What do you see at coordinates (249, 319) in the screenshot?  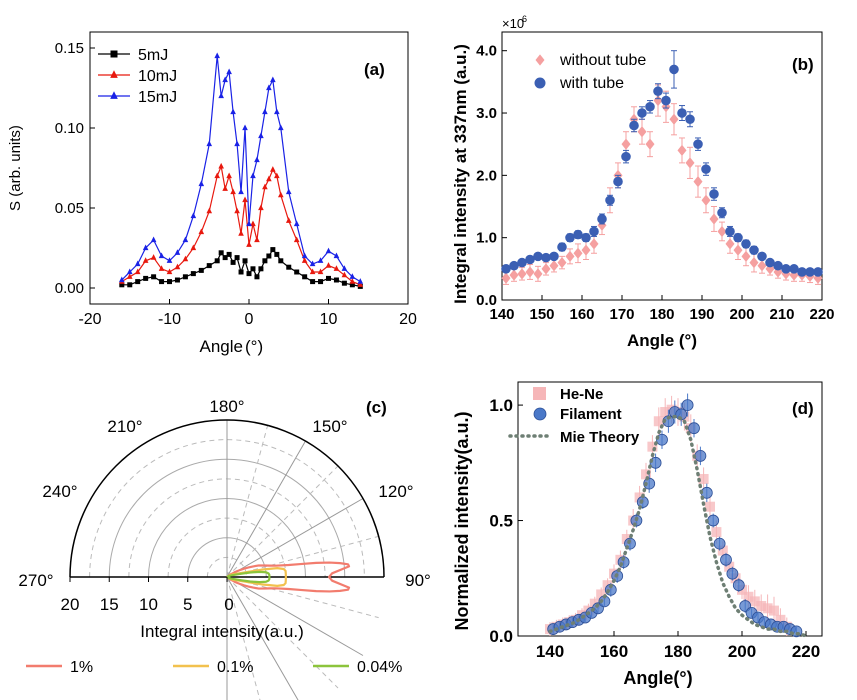 I see `x-tick-label: 0` at bounding box center [249, 319].